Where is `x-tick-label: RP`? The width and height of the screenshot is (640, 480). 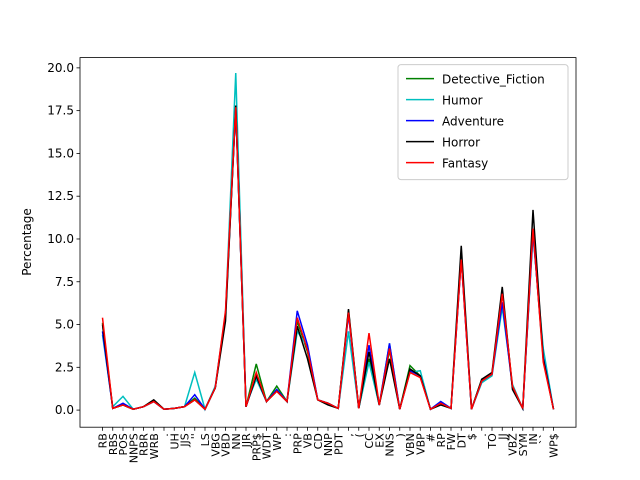
x-tick-label: RP is located at coordinates (441, 440).